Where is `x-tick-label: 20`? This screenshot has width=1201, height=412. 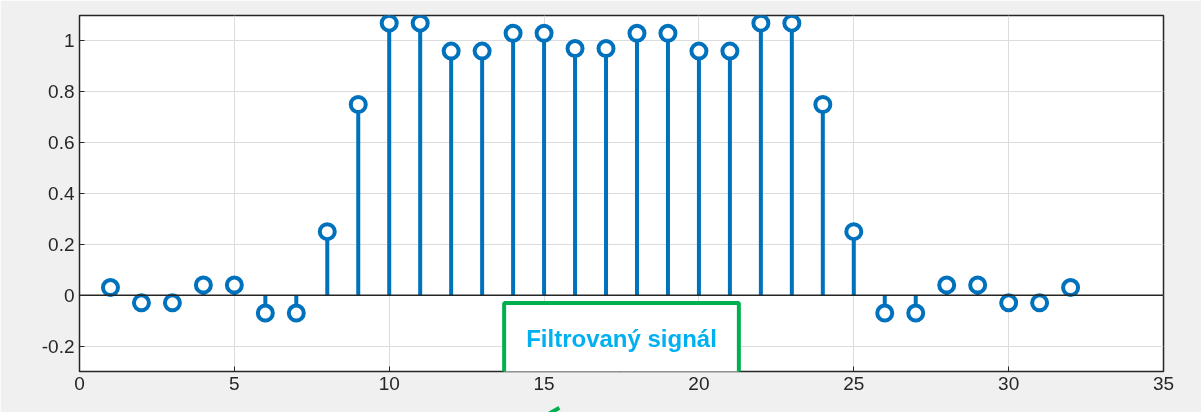
x-tick-label: 20 is located at coordinates (699, 383).